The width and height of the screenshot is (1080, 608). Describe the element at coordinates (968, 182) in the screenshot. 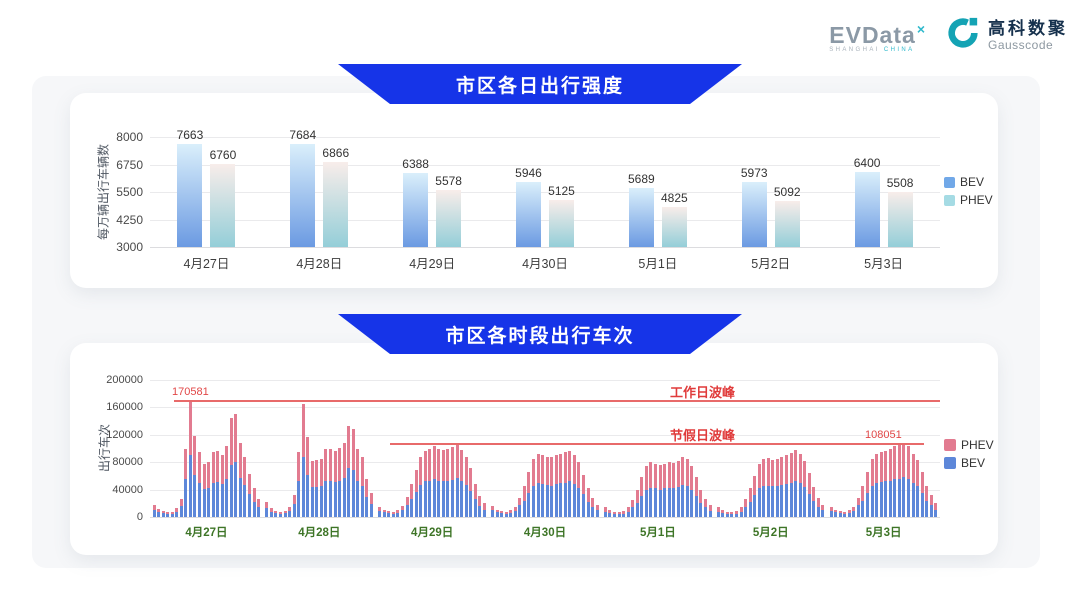

I see `legend-item-bev: BEV` at that location.